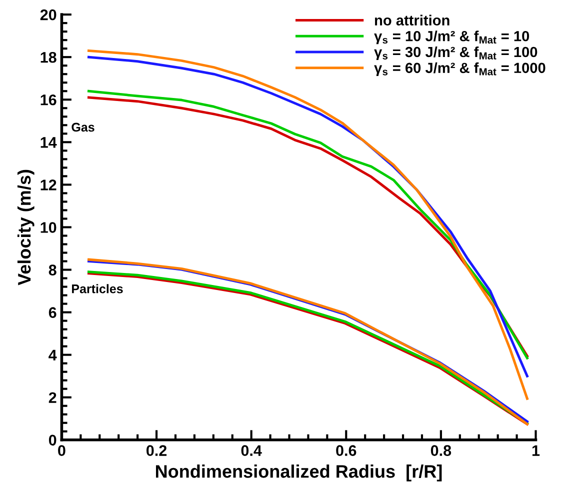 The height and width of the screenshot is (485, 561). Describe the element at coordinates (156, 450) in the screenshot. I see `x-tick-label: 0.2` at that location.